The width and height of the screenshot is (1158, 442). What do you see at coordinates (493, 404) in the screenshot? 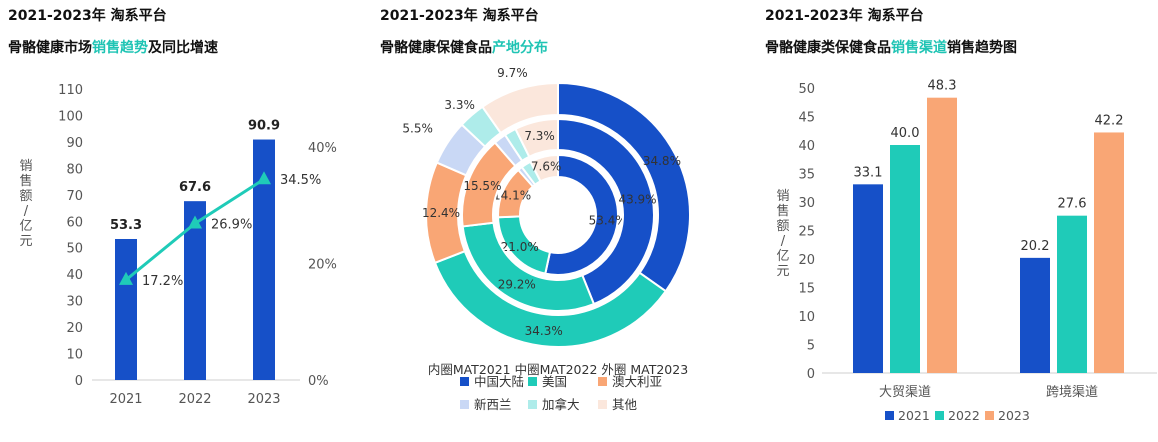
I see `legend-label: 新西兰` at bounding box center [493, 404].